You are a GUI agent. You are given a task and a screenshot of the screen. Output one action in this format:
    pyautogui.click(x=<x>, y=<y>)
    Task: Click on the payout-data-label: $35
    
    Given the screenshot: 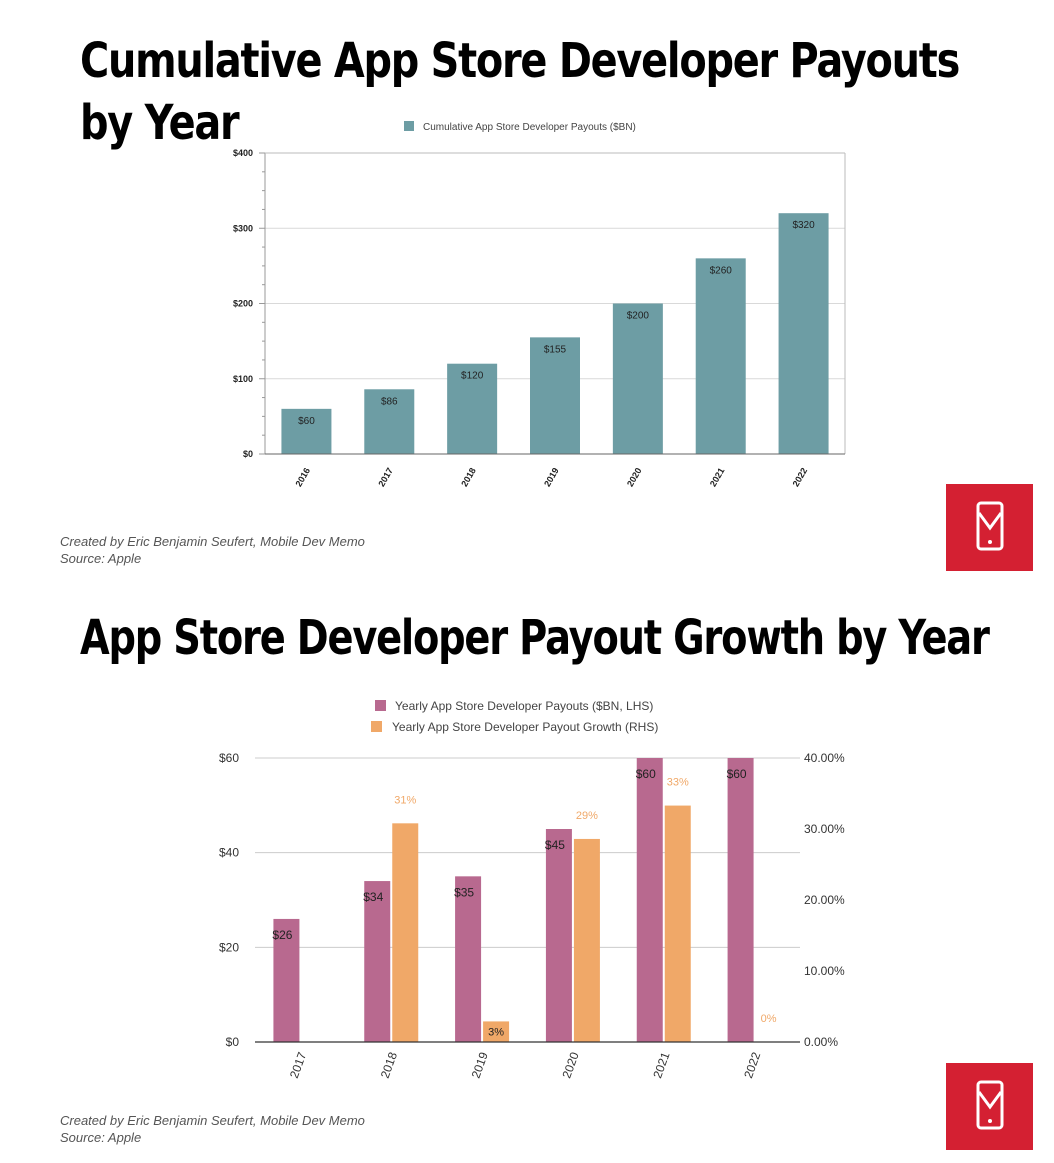 What is the action you would take?
    pyautogui.click(x=464, y=892)
    